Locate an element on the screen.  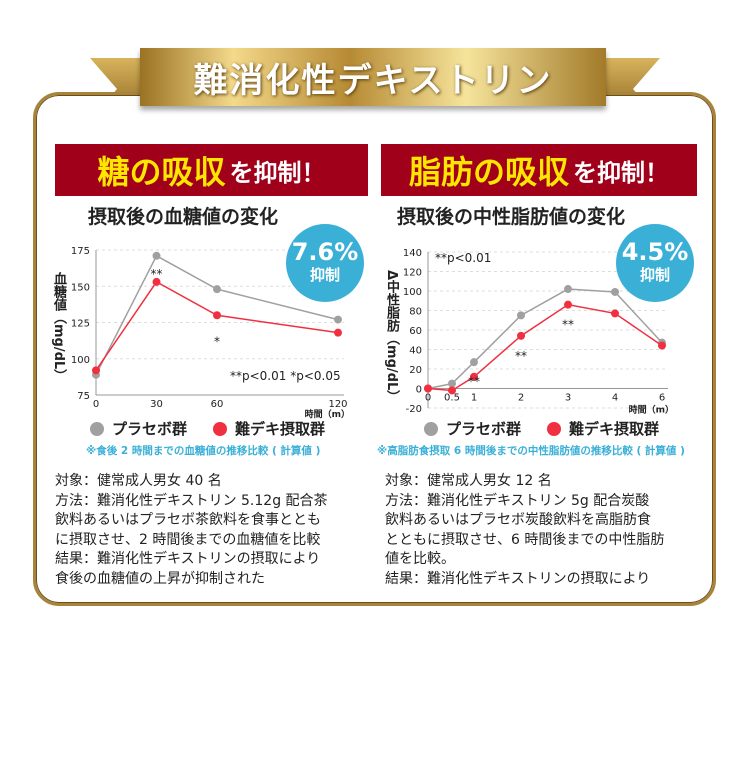
x-tick-label: 30 is located at coordinates (156, 404).